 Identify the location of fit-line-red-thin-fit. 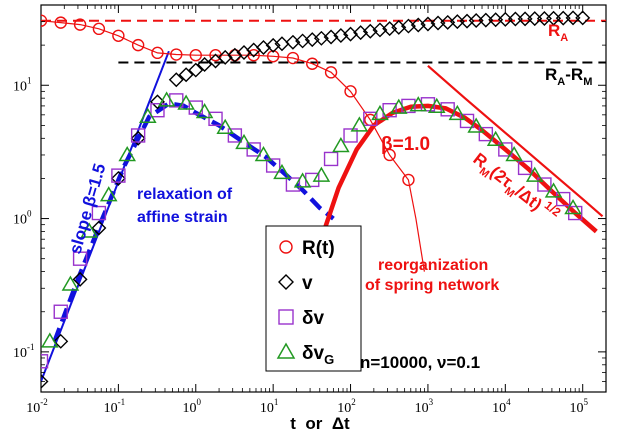
(515, 141).